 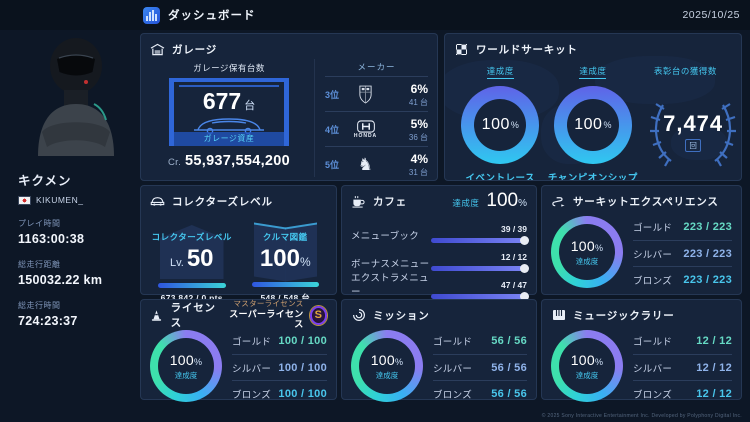 I want to click on menu-book-row: メニューブック 39 / 39, so click(x=440, y=231).